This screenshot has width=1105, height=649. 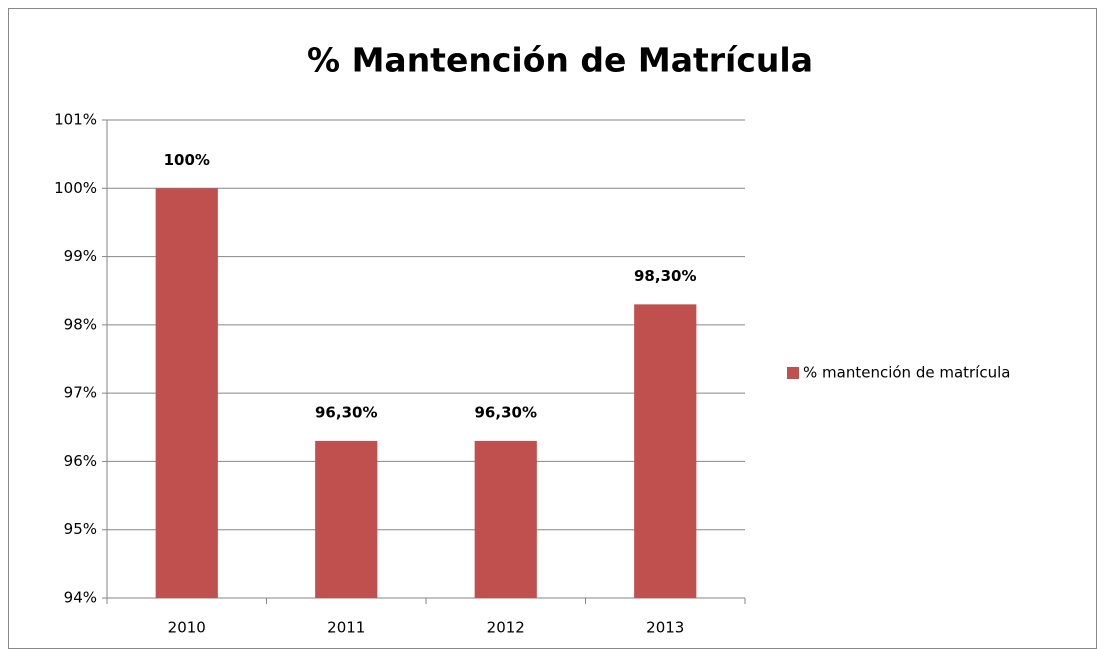 What do you see at coordinates (80, 324) in the screenshot?
I see `y-tick-label: 98%` at bounding box center [80, 324].